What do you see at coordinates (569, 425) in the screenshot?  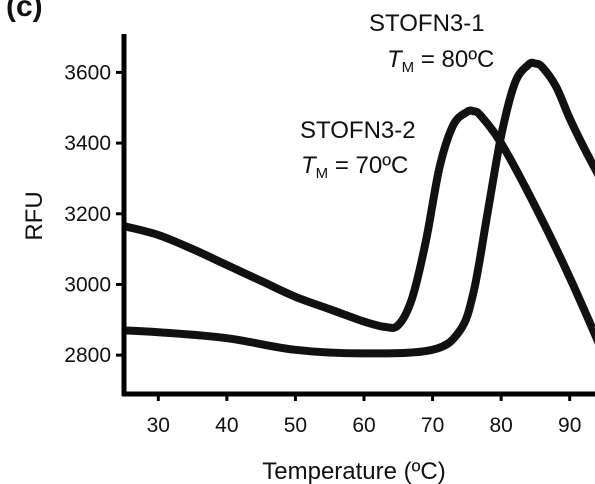 I see `x-tick-label-90: 90` at bounding box center [569, 425].